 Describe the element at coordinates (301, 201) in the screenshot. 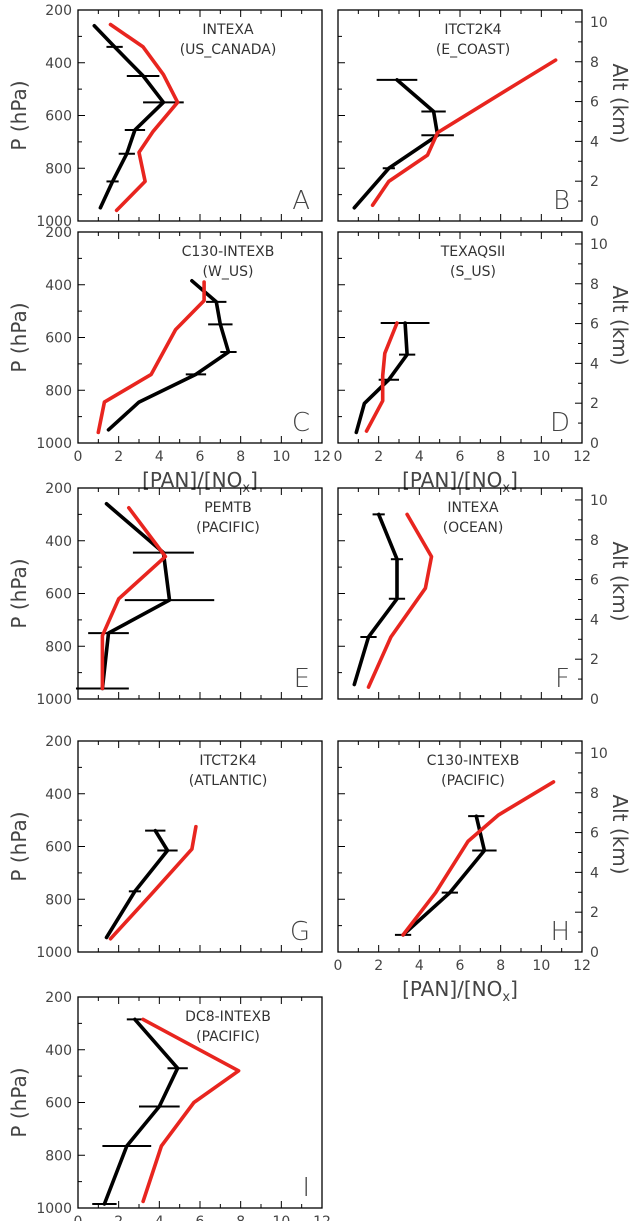

I see `panel-letter: A` at that location.